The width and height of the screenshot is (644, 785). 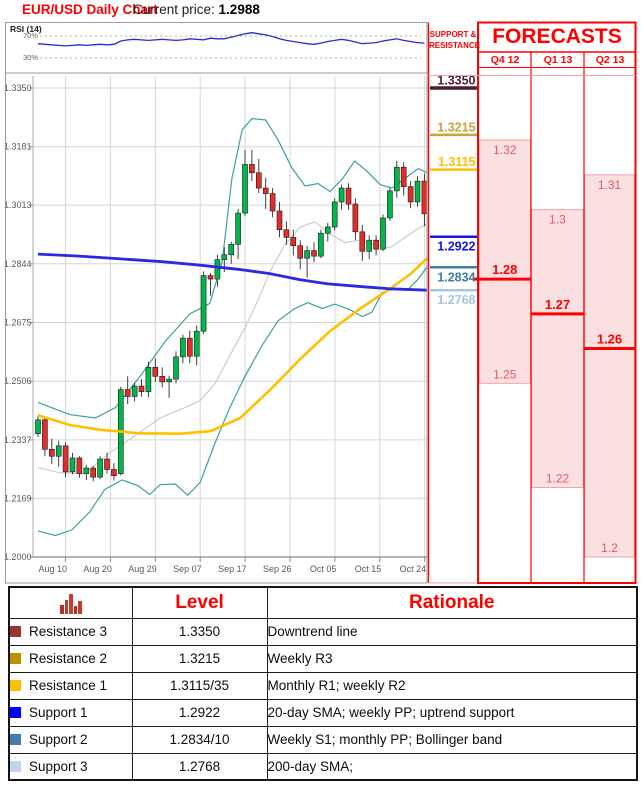 I want to click on support-resistance-levels: 1.3350 1.3215 1.3115 1.2922 1.2834 1.2768, so click(x=453, y=190).